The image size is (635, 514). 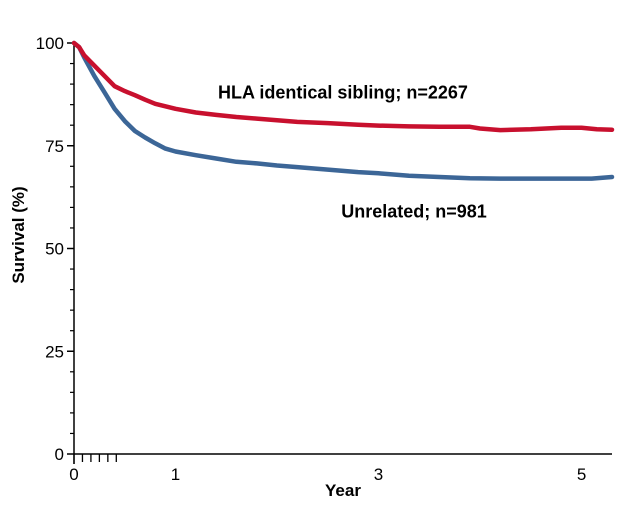 What do you see at coordinates (18, 234) in the screenshot?
I see `y-axis-title: Survival (%)` at bounding box center [18, 234].